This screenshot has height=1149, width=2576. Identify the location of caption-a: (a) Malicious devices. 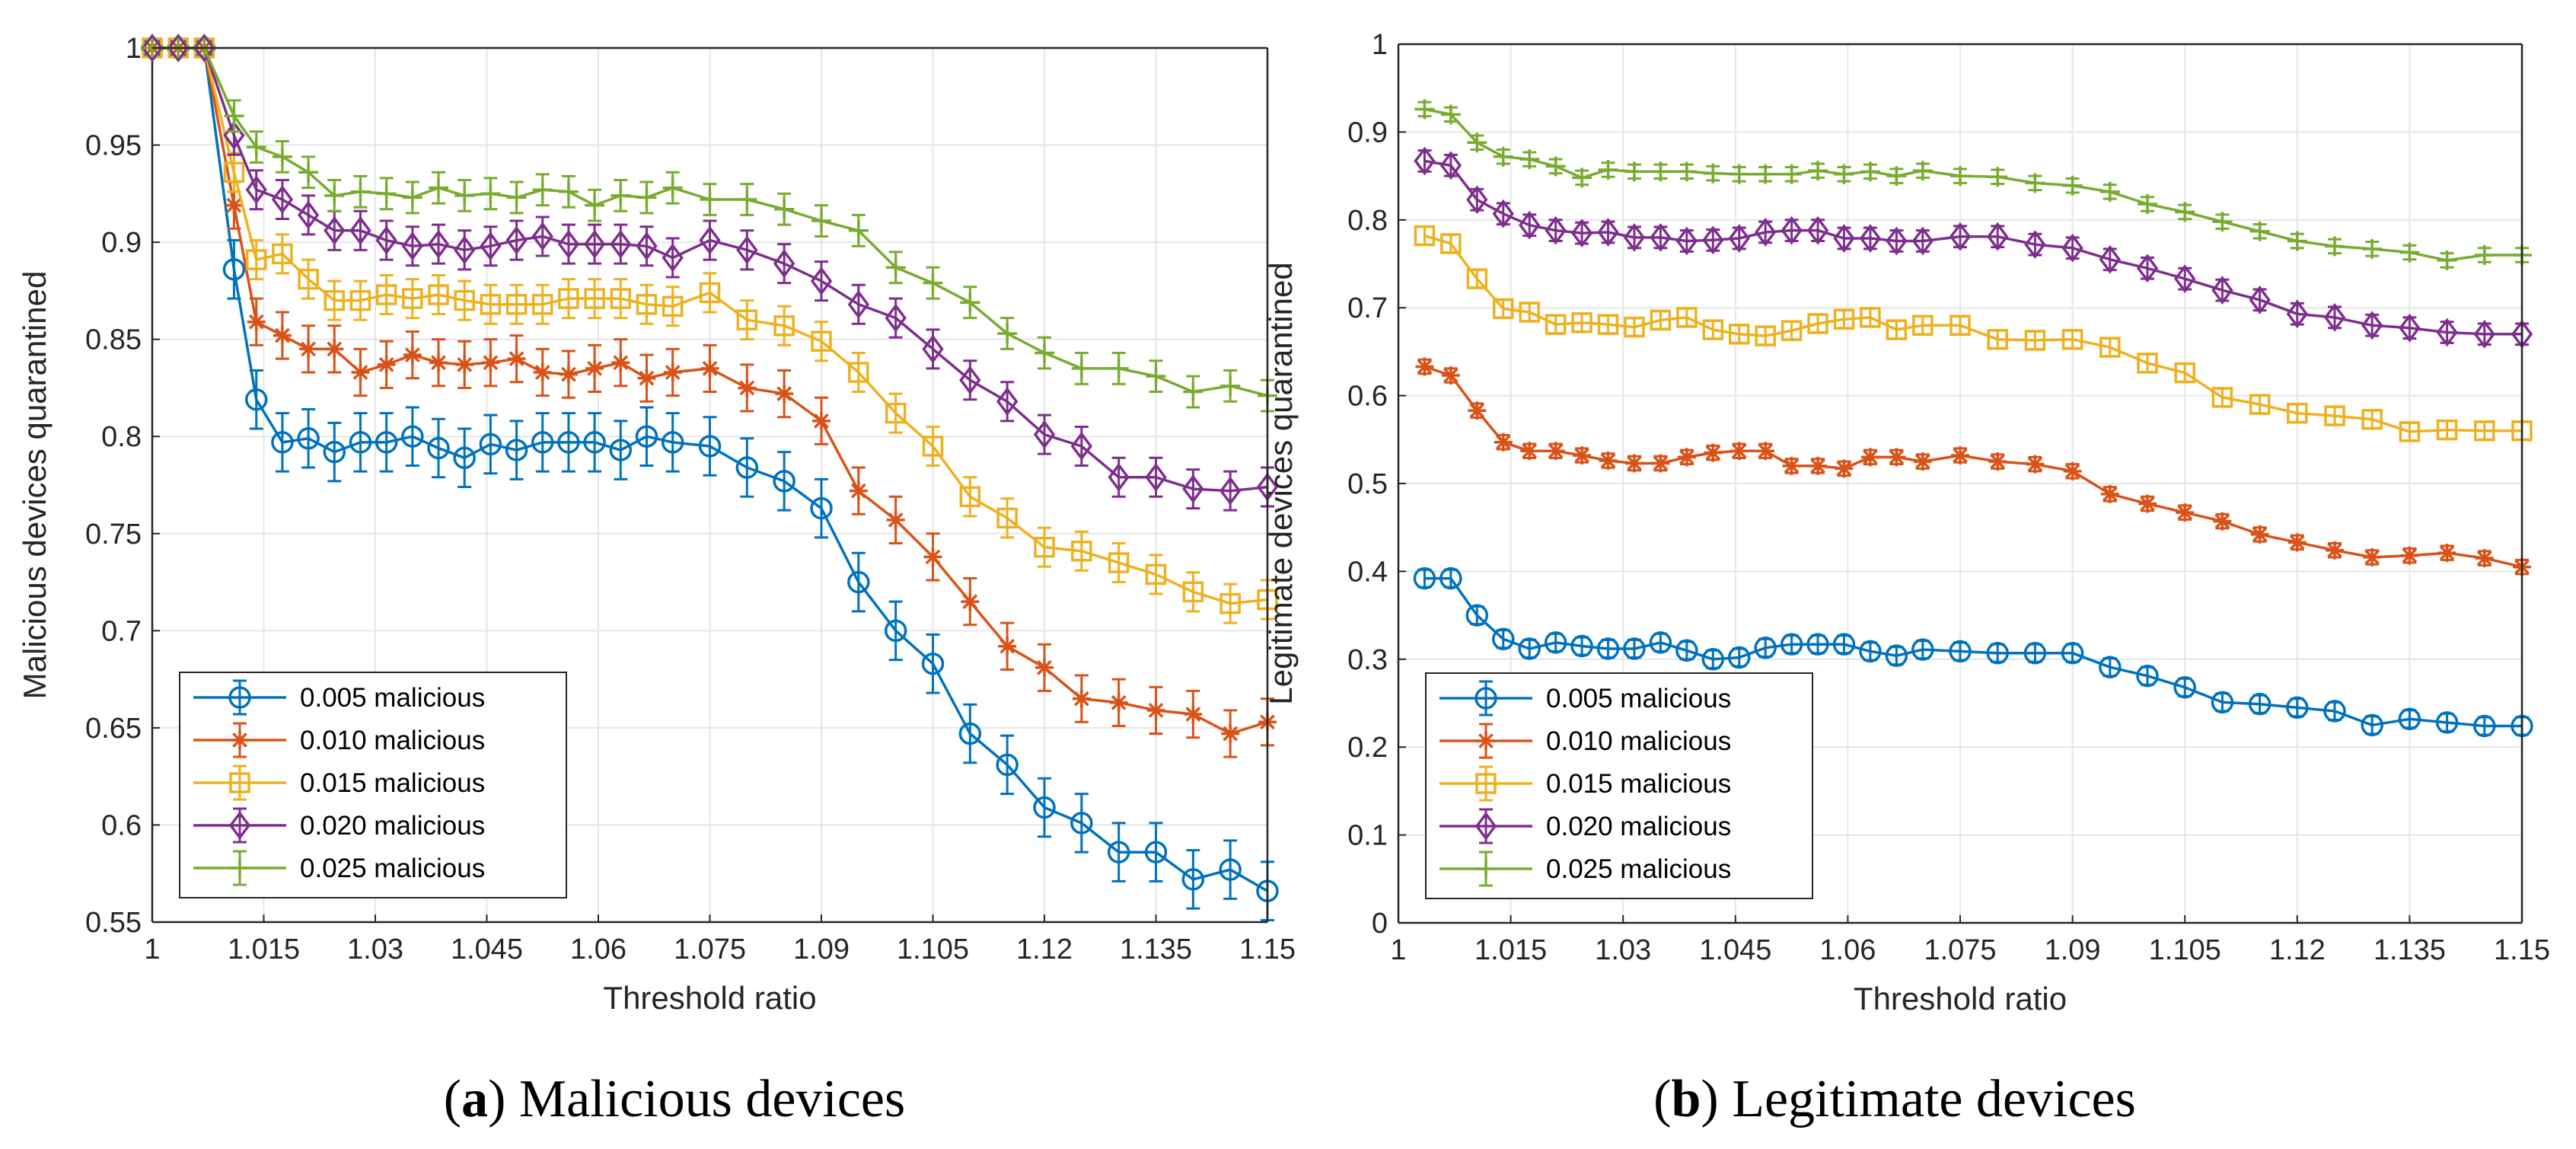
(675, 1099).